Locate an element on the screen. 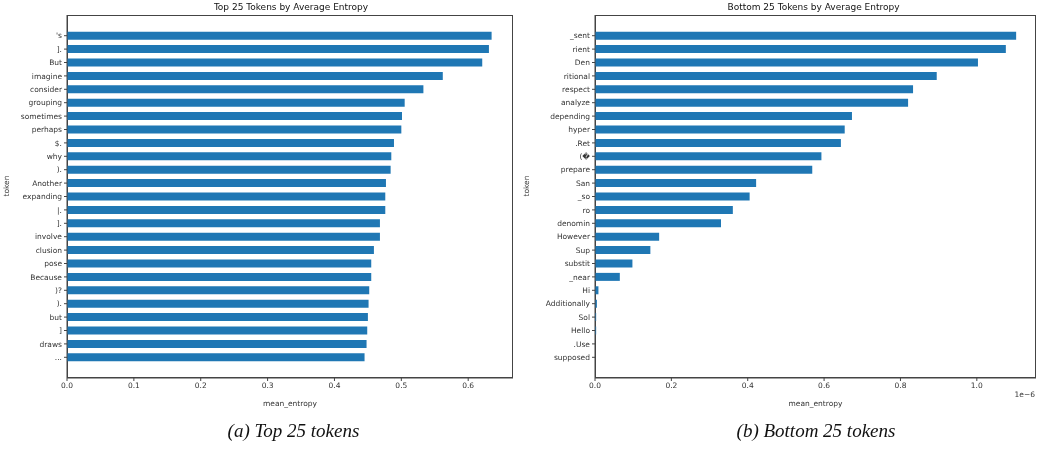 The height and width of the screenshot is (455, 1037). chart-title: Bottom 25 Tokens by Average Entropy is located at coordinates (813, 7).